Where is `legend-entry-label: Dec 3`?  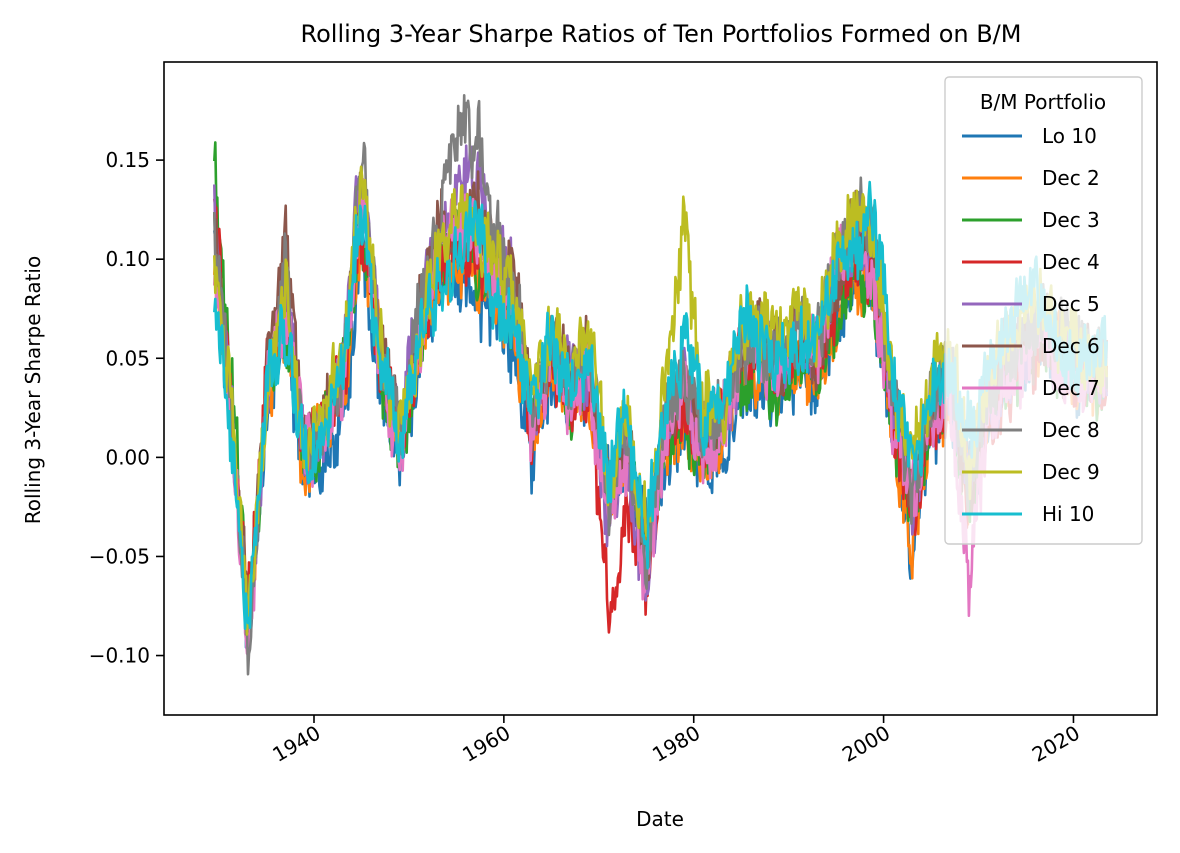
legend-entry-label: Dec 3 is located at coordinates (1071, 220).